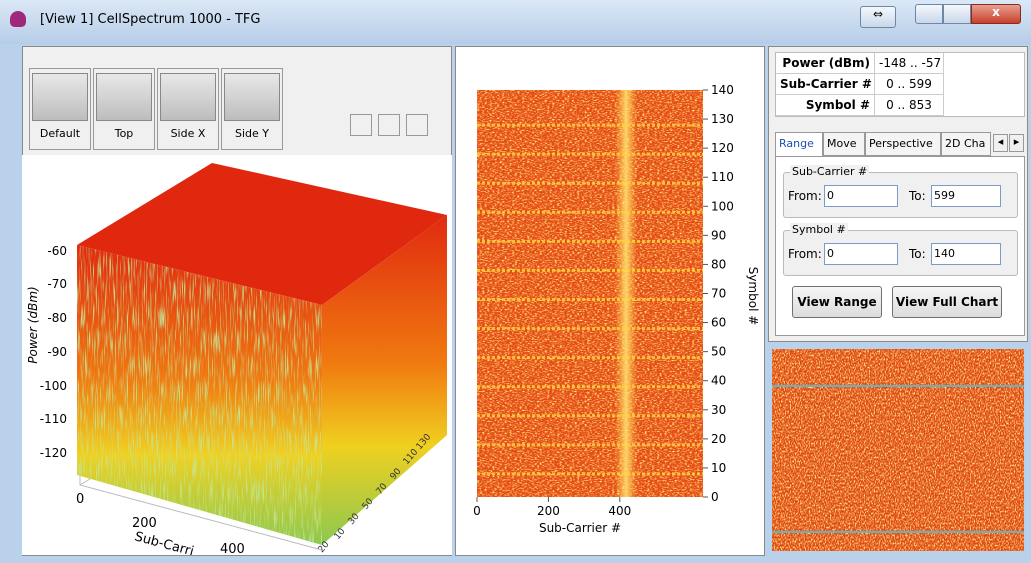 The height and width of the screenshot is (563, 1031). What do you see at coordinates (722, 119) in the screenshot?
I see `y-tick-label: 130` at bounding box center [722, 119].